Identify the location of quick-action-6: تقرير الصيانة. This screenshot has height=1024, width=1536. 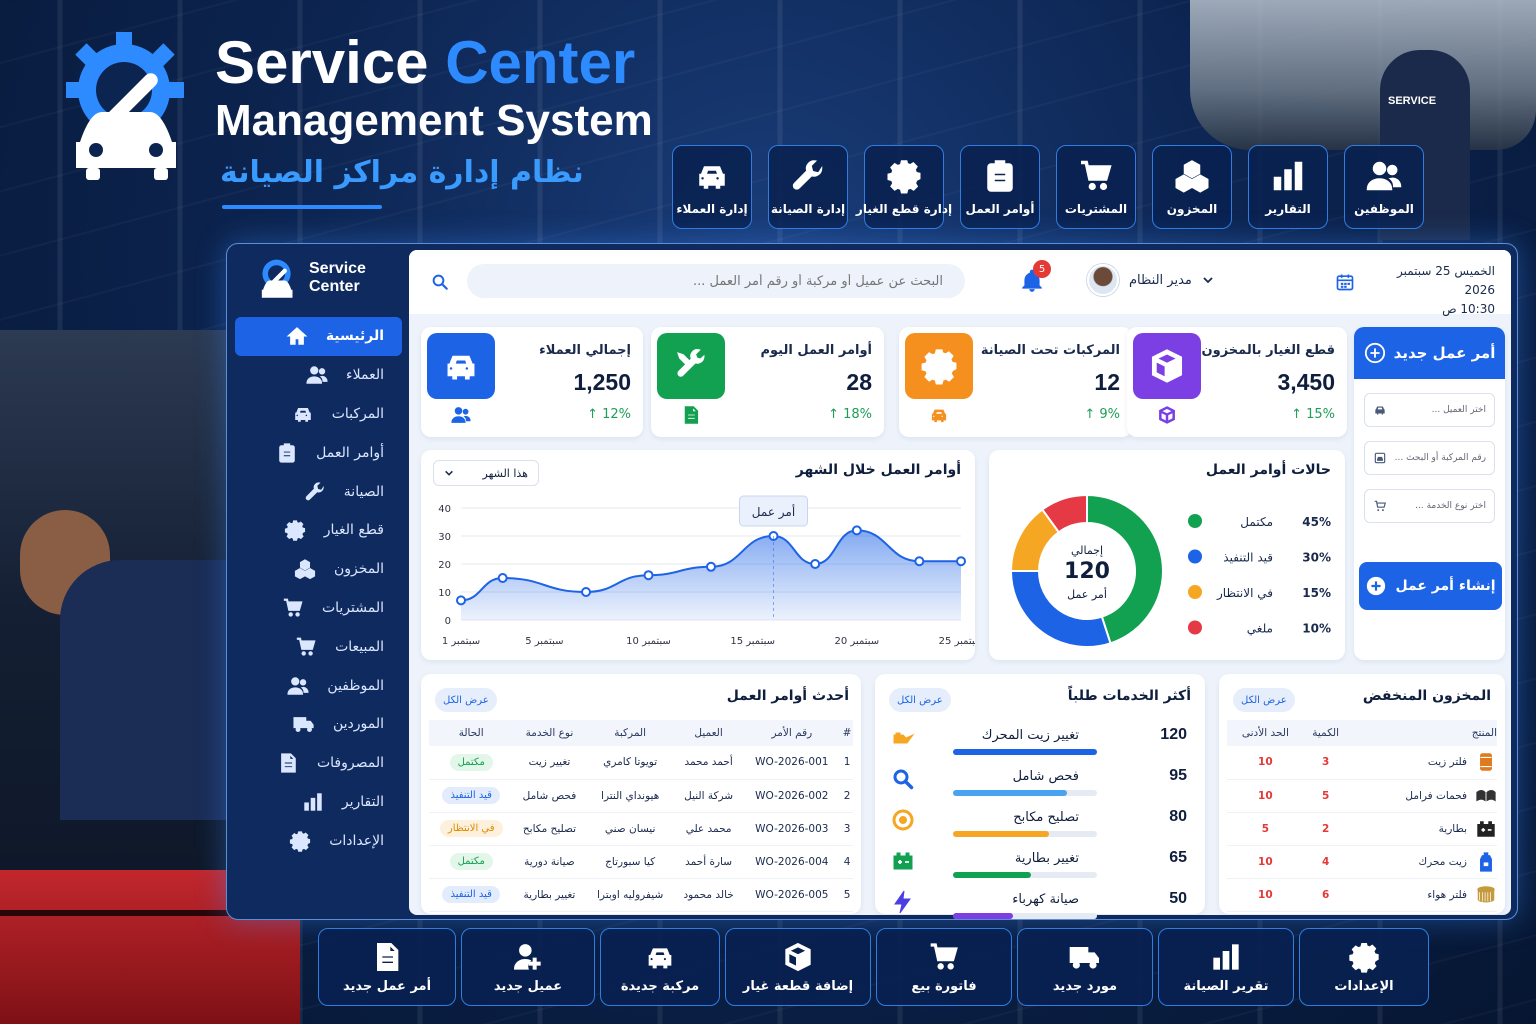
(1226, 967).